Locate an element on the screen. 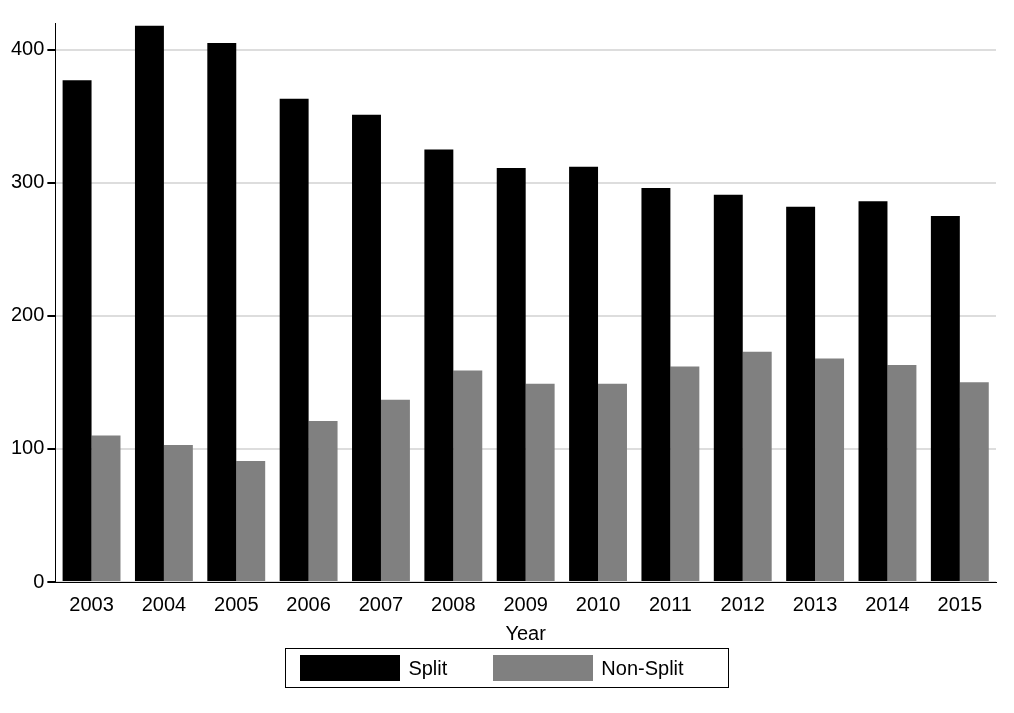 Image resolution: width=1014 pixels, height=713 pixels. x-axis-title: Year is located at coordinates (526, 632).